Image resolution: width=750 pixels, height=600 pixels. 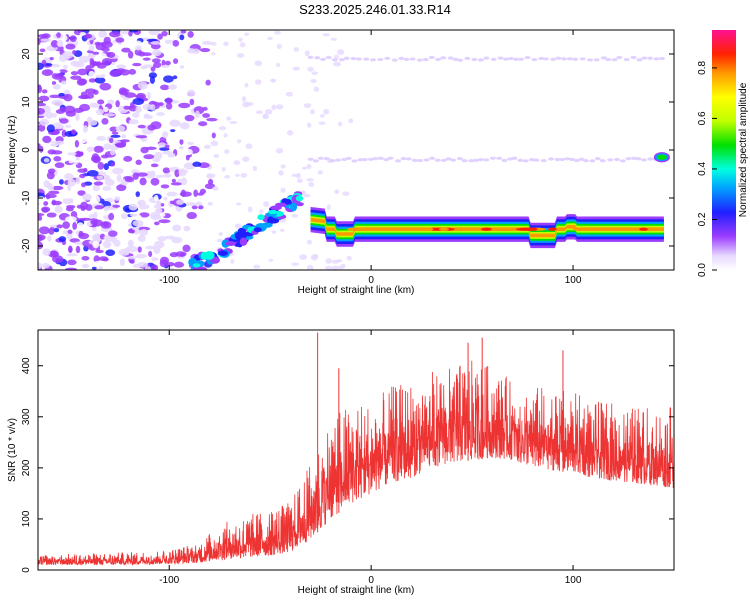 What do you see at coordinates (702, 68) in the screenshot?
I see `colorbar-tick-label: 0.8` at bounding box center [702, 68].